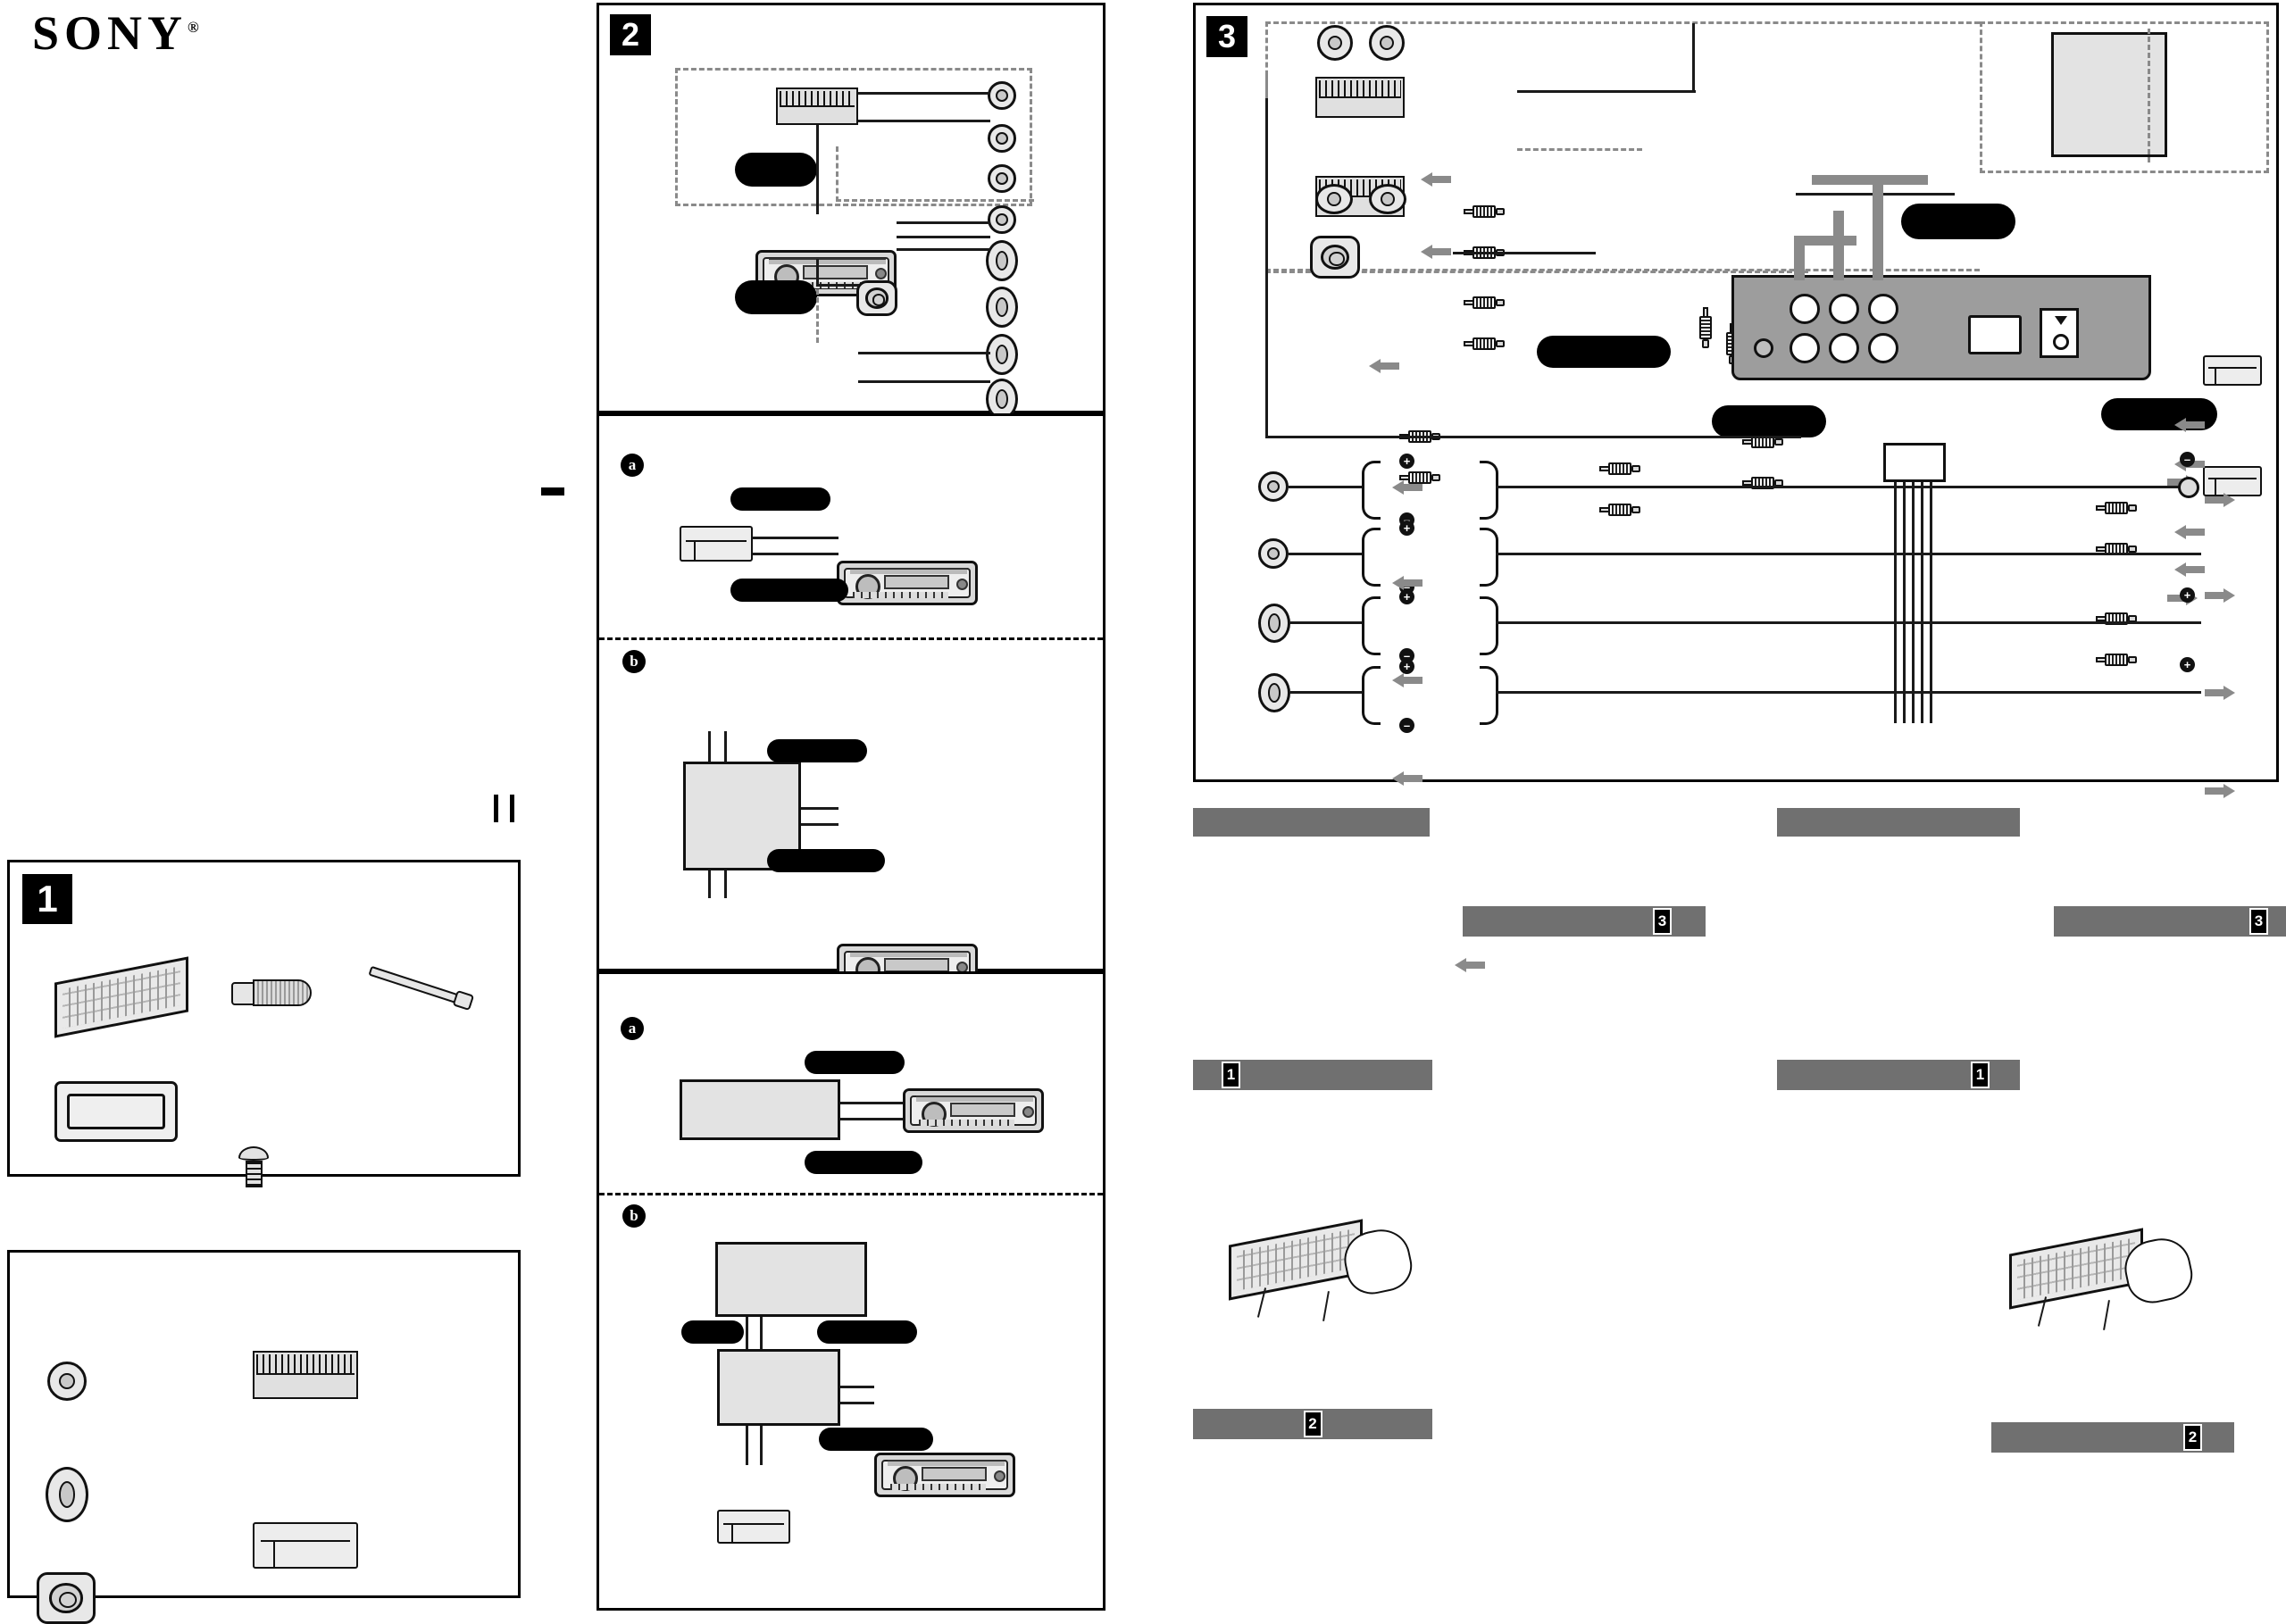 This screenshot has height=1624, width=2286. What do you see at coordinates (1312, 1424) in the screenshot?
I see `inline-step-badge-2: 2` at bounding box center [1312, 1424].